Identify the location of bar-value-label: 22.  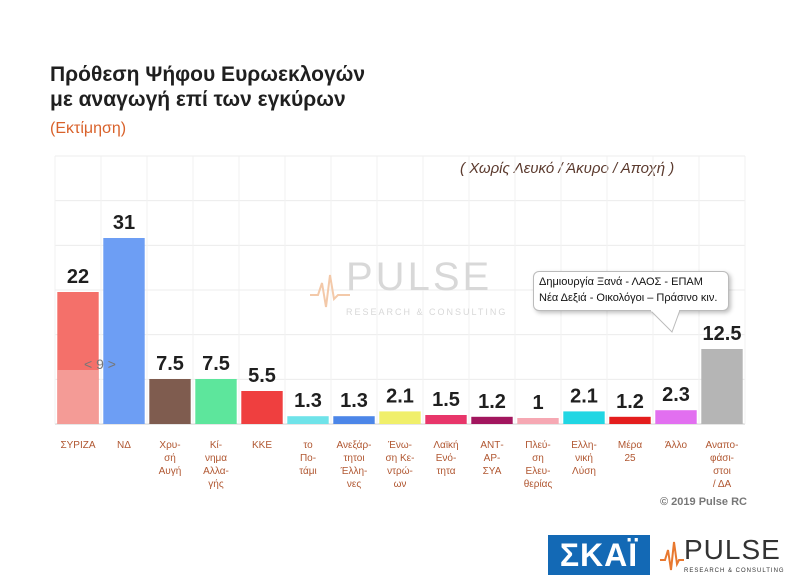
(78, 277).